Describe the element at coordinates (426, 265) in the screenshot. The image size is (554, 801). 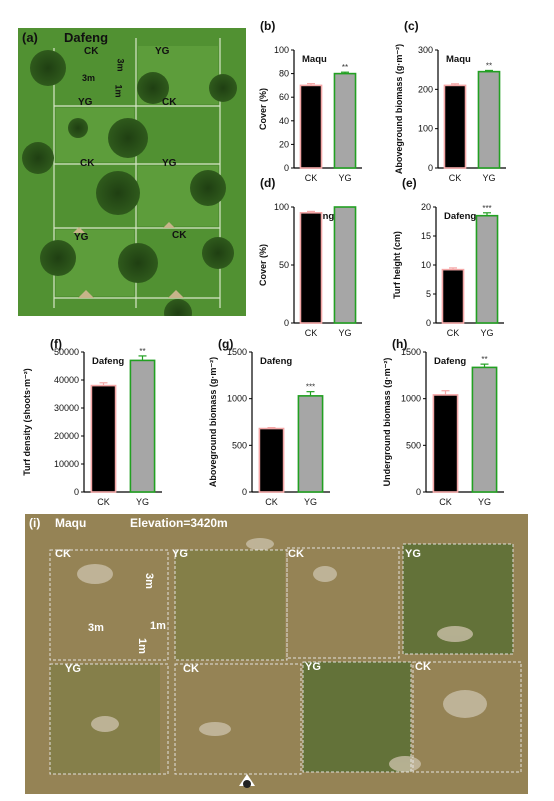
I see `y-tick-label: 10` at that location.